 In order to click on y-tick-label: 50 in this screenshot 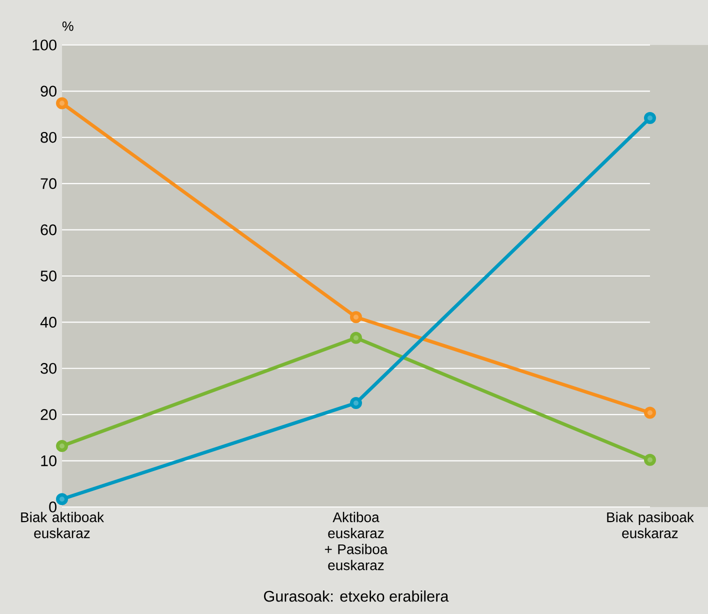, I will do `click(48, 276)`.